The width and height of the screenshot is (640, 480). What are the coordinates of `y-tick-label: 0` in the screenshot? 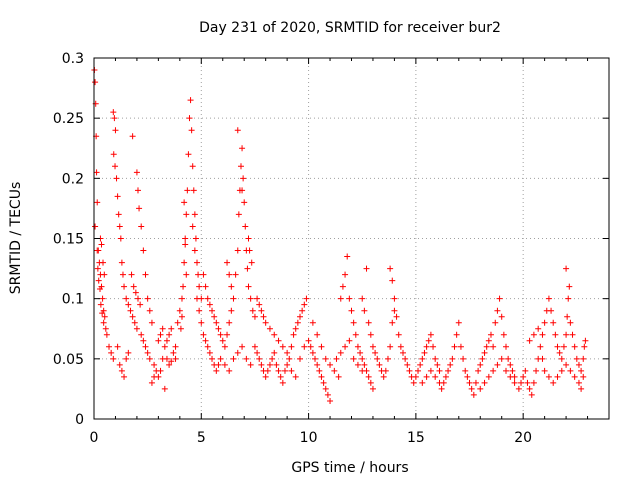 It's located at (79, 420).